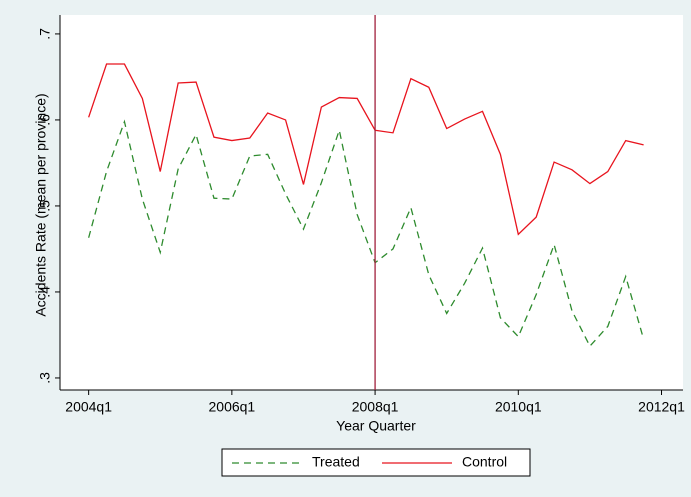  Describe the element at coordinates (45, 206) in the screenshot. I see `y-tick-label: .5` at that location.